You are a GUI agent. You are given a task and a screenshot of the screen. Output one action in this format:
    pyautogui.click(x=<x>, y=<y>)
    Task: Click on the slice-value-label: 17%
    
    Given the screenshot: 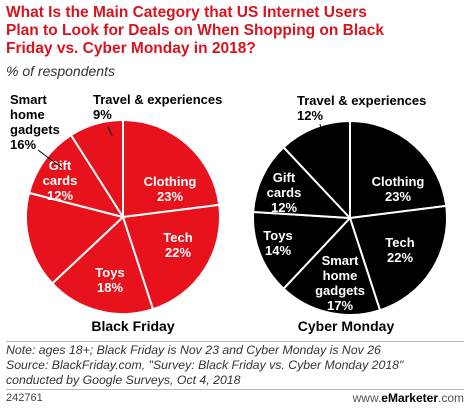 What is the action you would take?
    pyautogui.click(x=340, y=305)
    